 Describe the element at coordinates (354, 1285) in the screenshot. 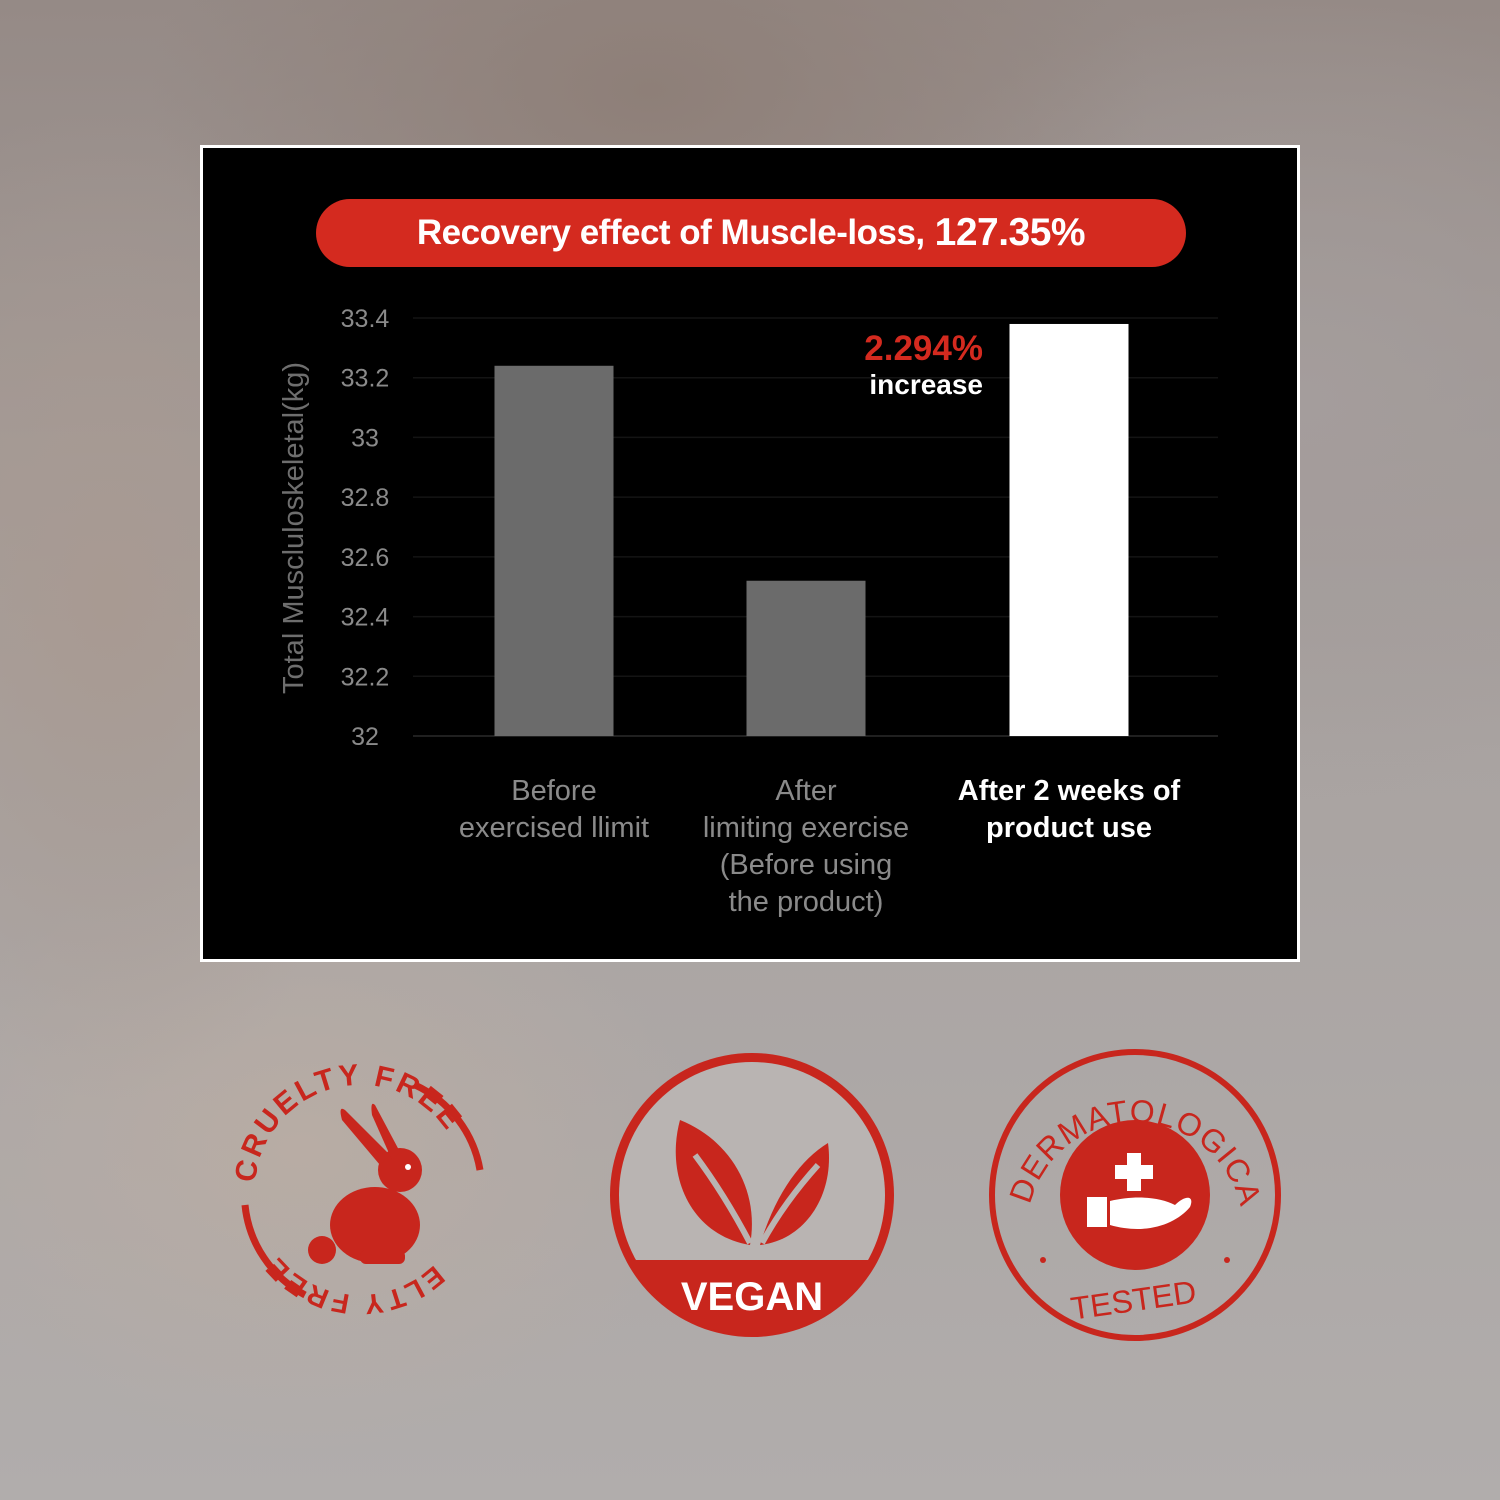

I see `cruelty-free-bottom-text: ELTY FREE` at that location.